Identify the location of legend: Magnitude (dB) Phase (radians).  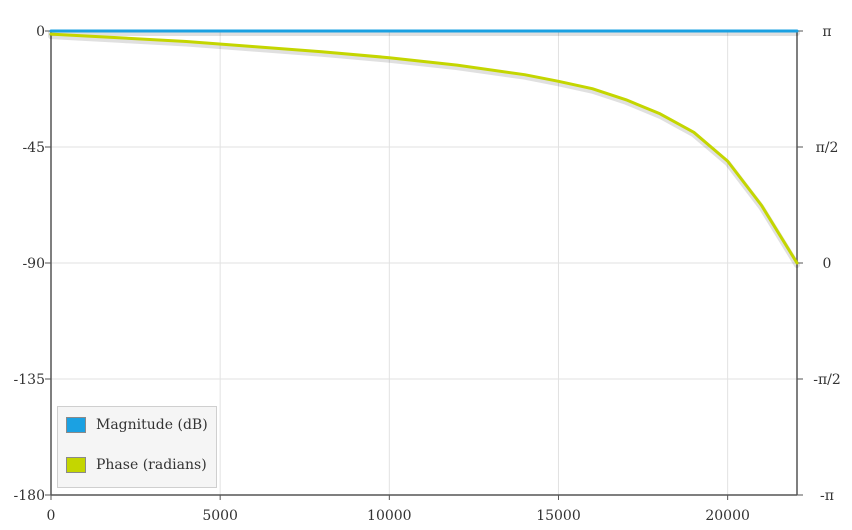
(137, 447).